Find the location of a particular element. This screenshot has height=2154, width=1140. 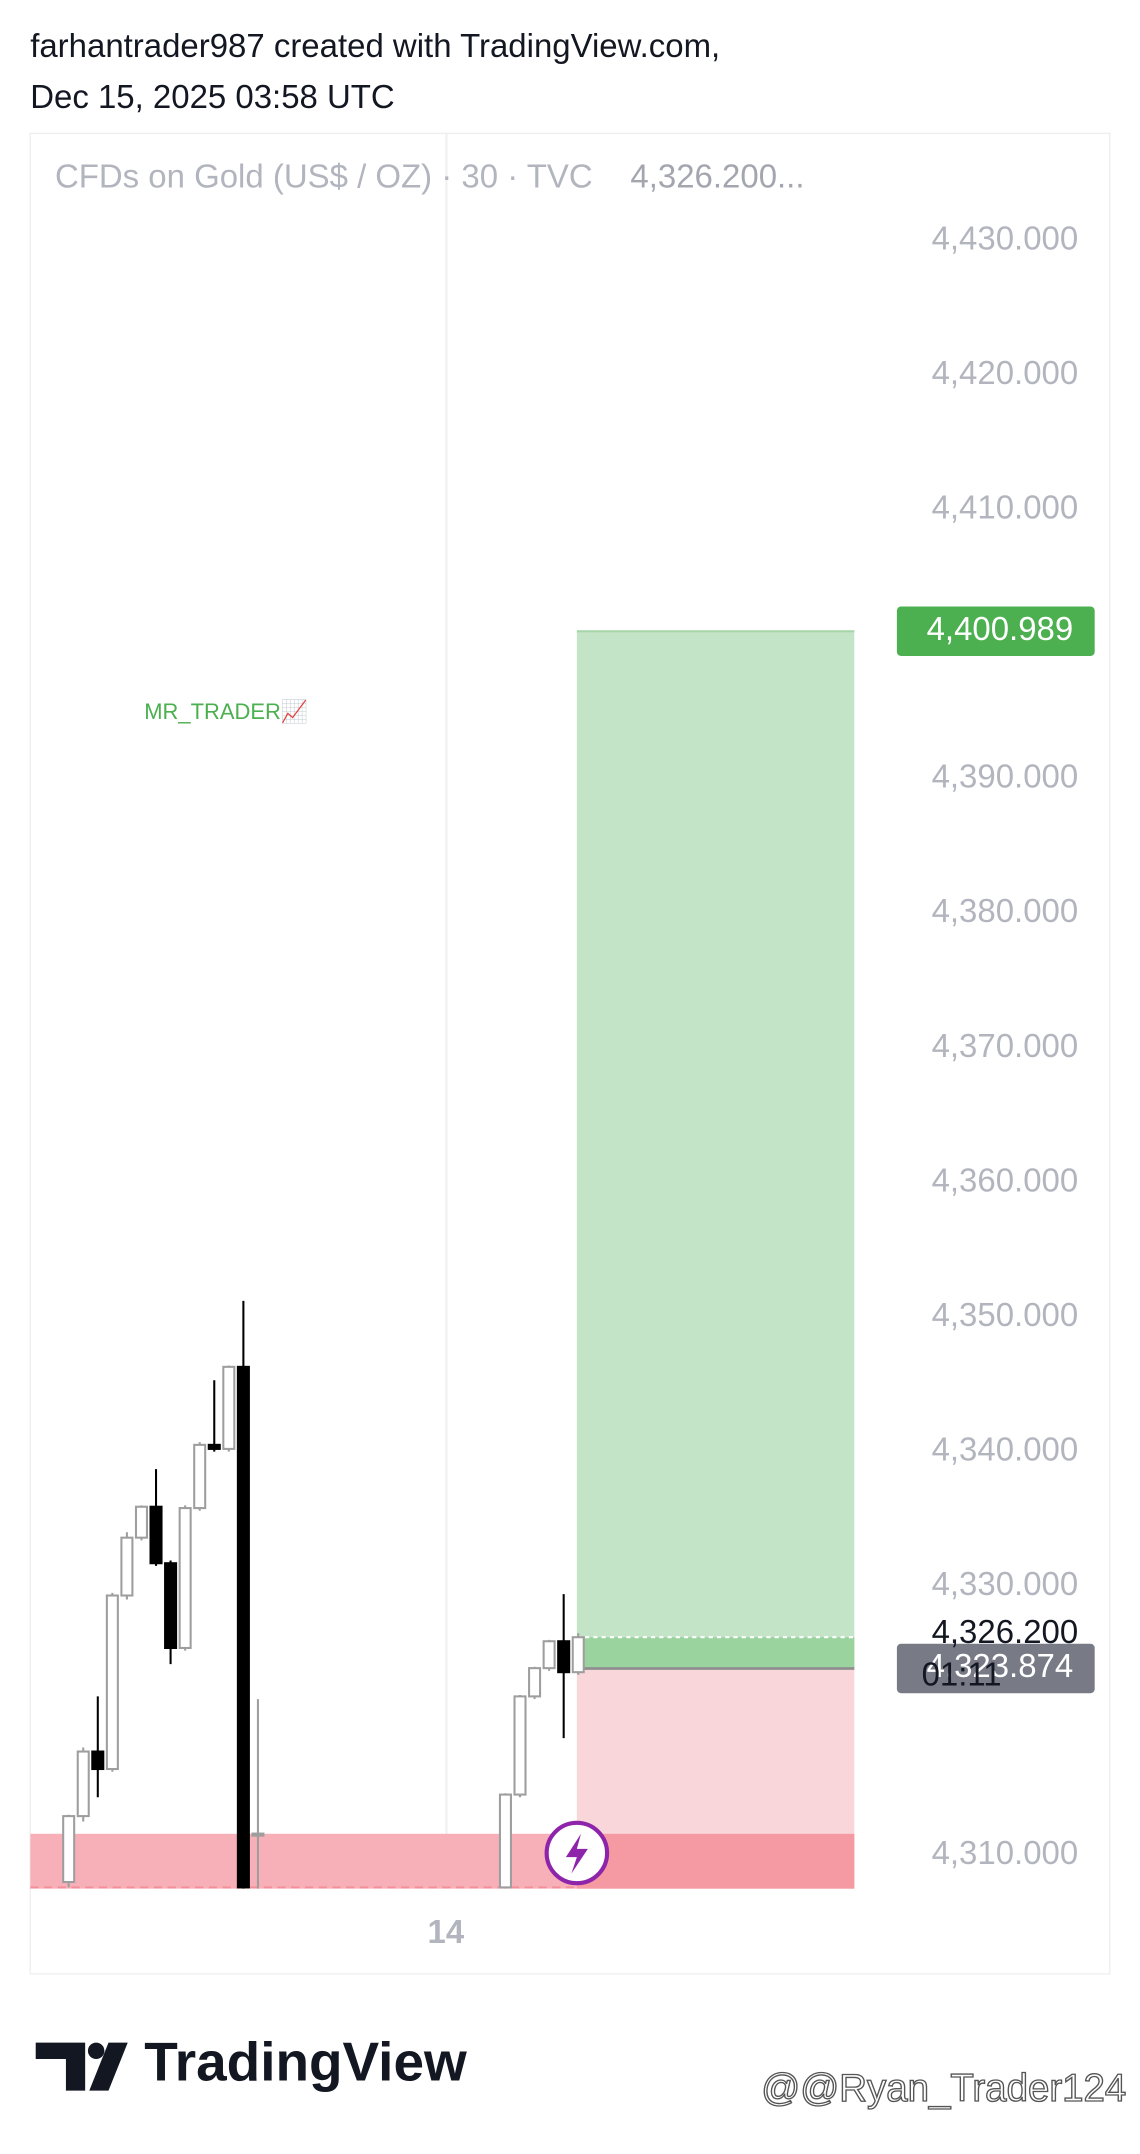

y-tick-label: 4,310.000 is located at coordinates (1005, 1852).